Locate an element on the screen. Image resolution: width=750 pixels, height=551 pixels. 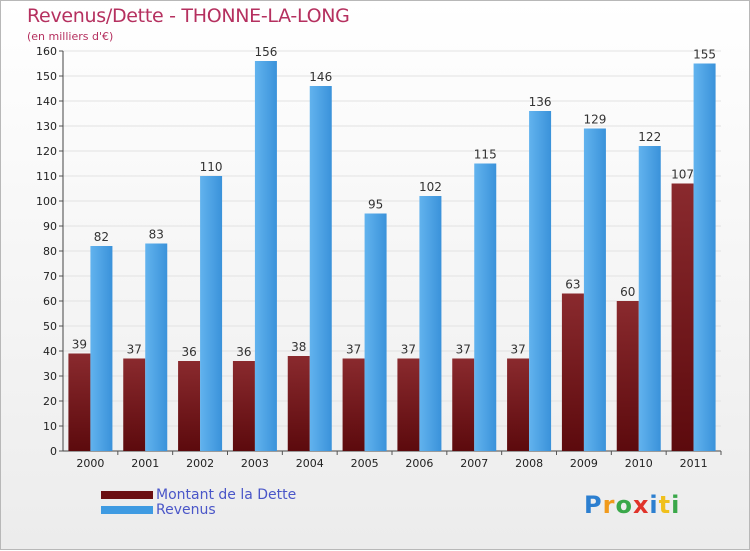
logo-letter: x is located at coordinates (641, 505).